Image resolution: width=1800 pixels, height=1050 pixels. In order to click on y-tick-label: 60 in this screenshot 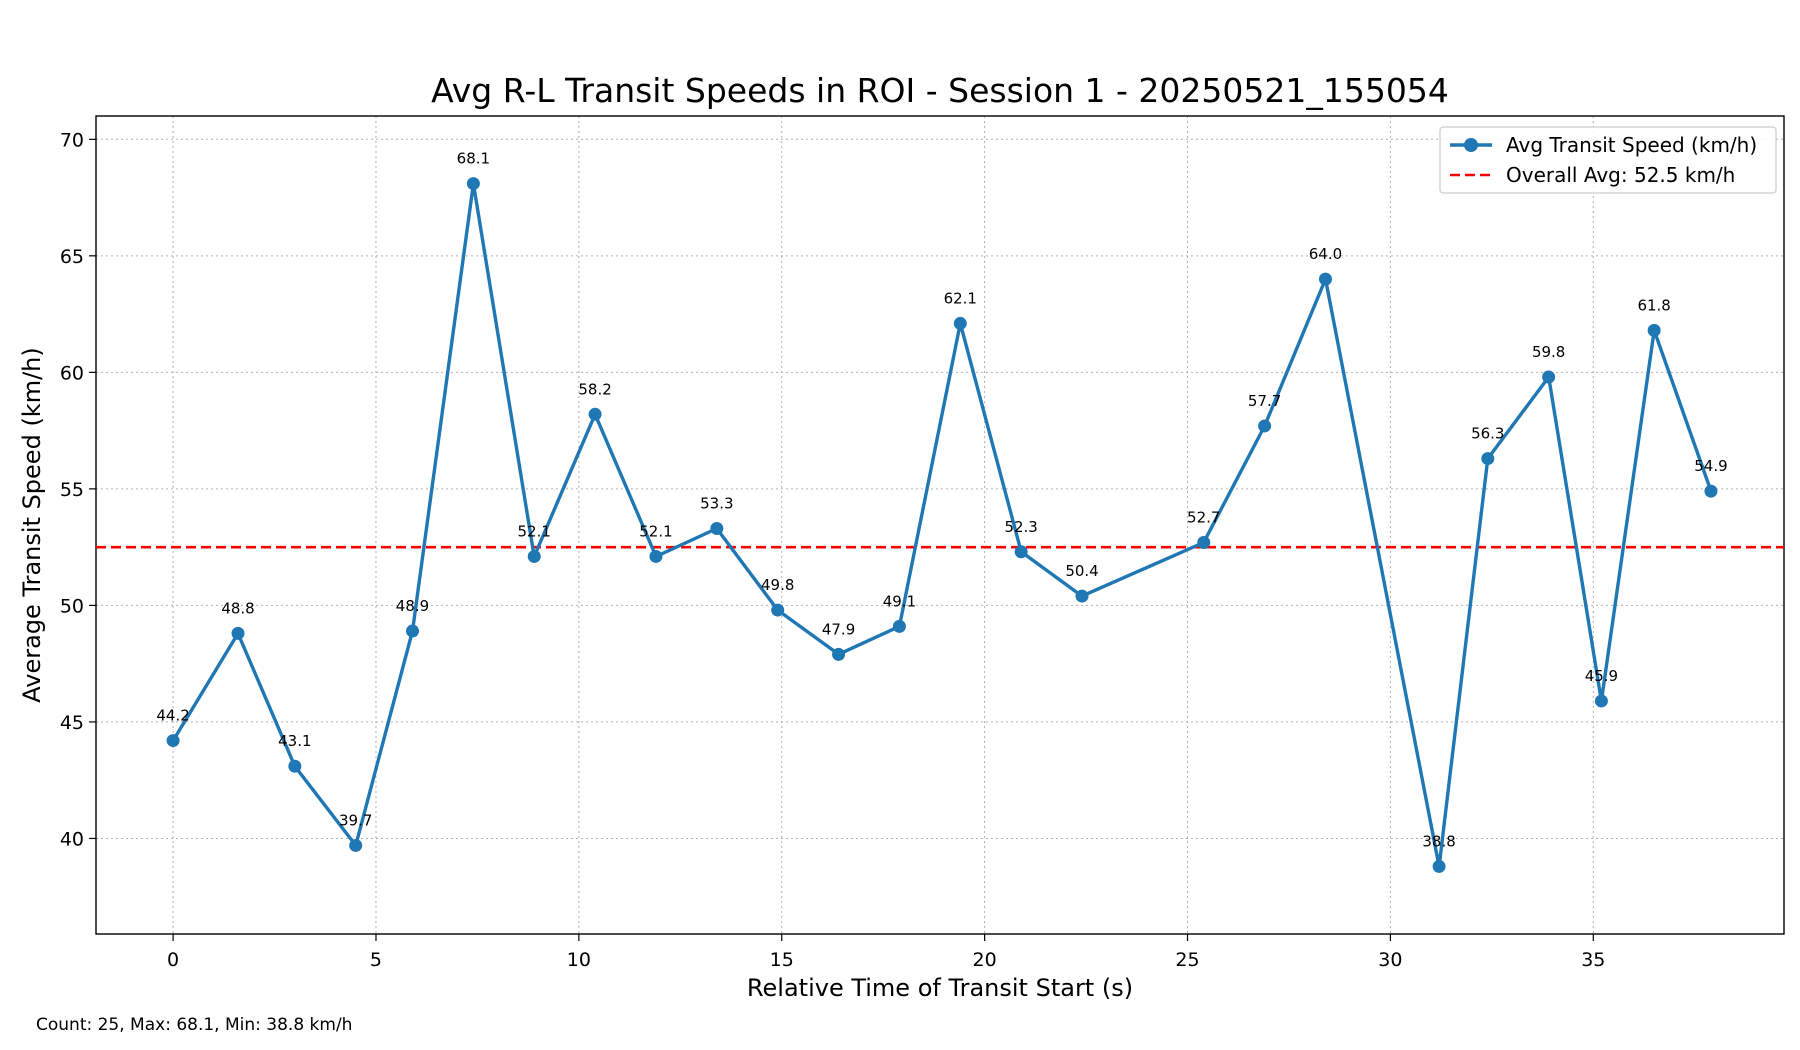, I will do `click(72, 373)`.